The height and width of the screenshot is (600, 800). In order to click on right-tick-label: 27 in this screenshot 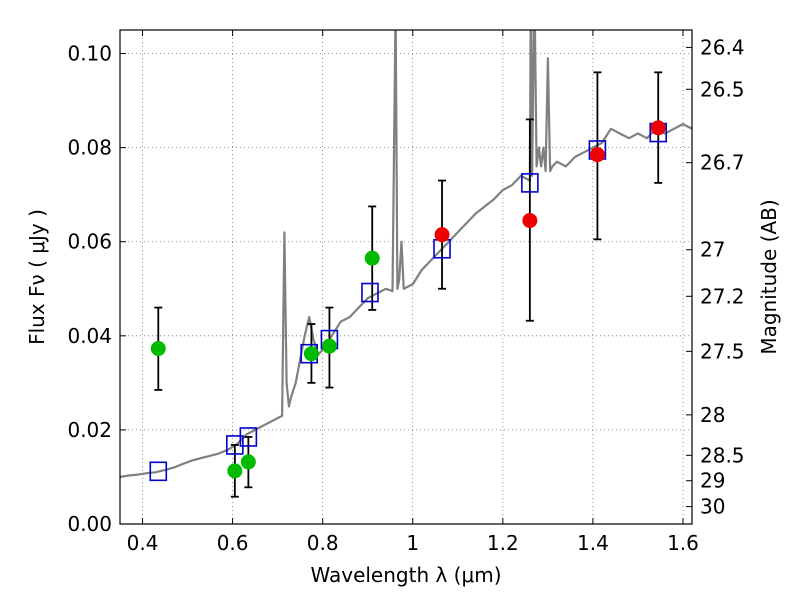, I will do `click(712, 250)`.